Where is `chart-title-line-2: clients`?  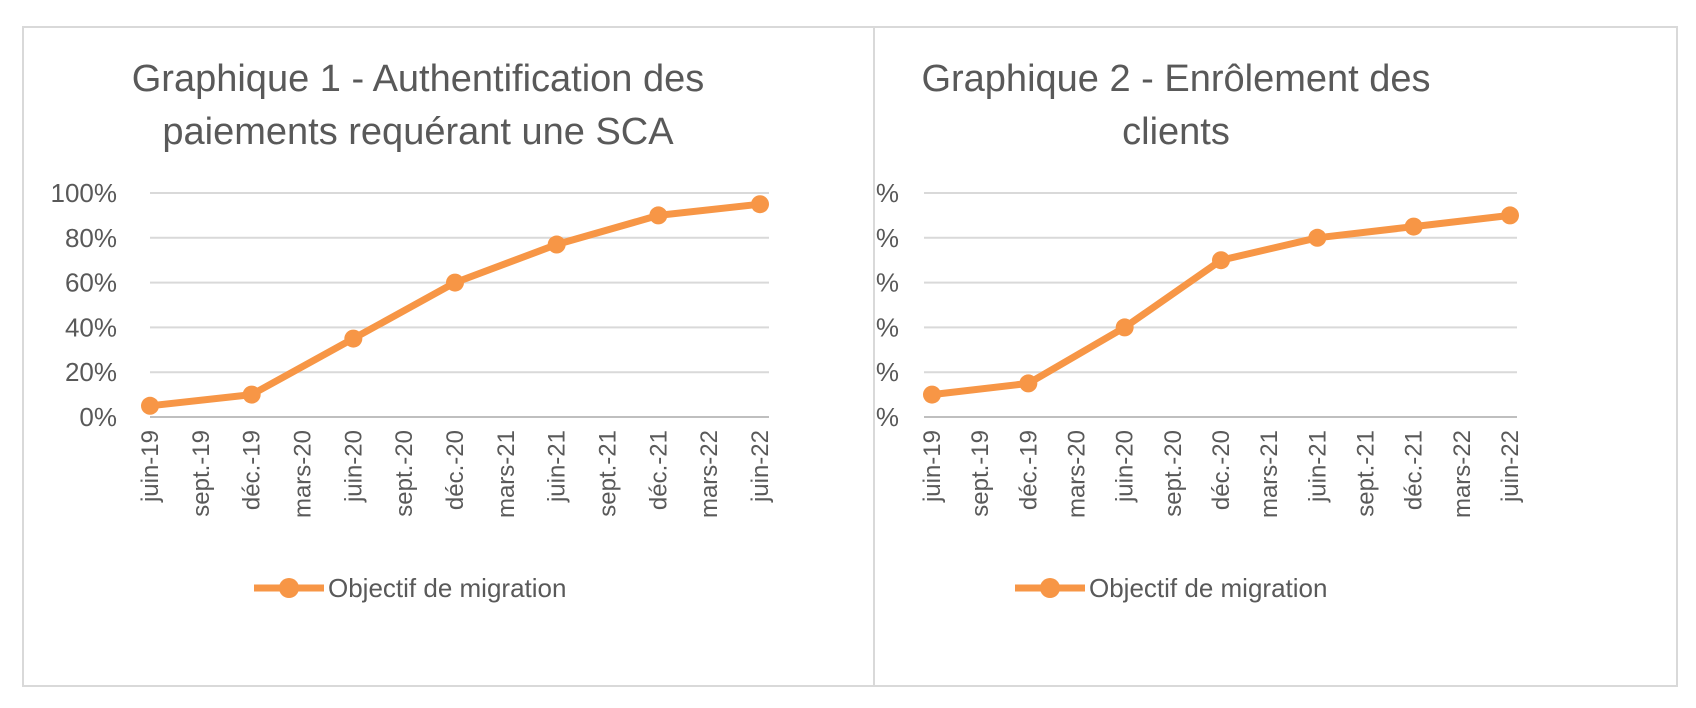
chart-title-line-2: clients is located at coordinates (1176, 132).